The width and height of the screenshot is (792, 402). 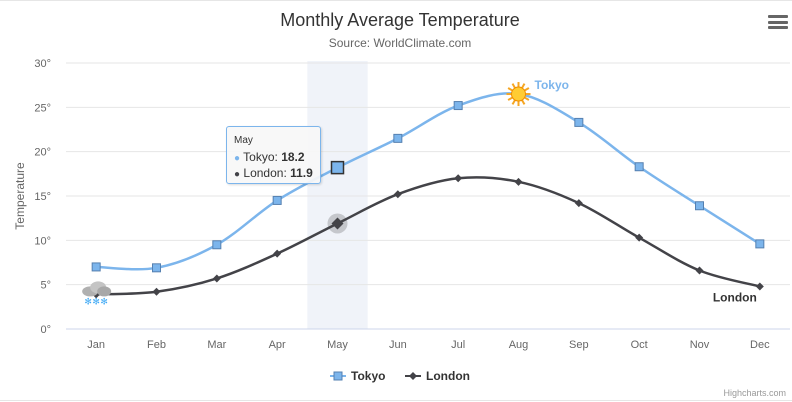 I want to click on y-tick-label: 10°, so click(x=42, y=241).